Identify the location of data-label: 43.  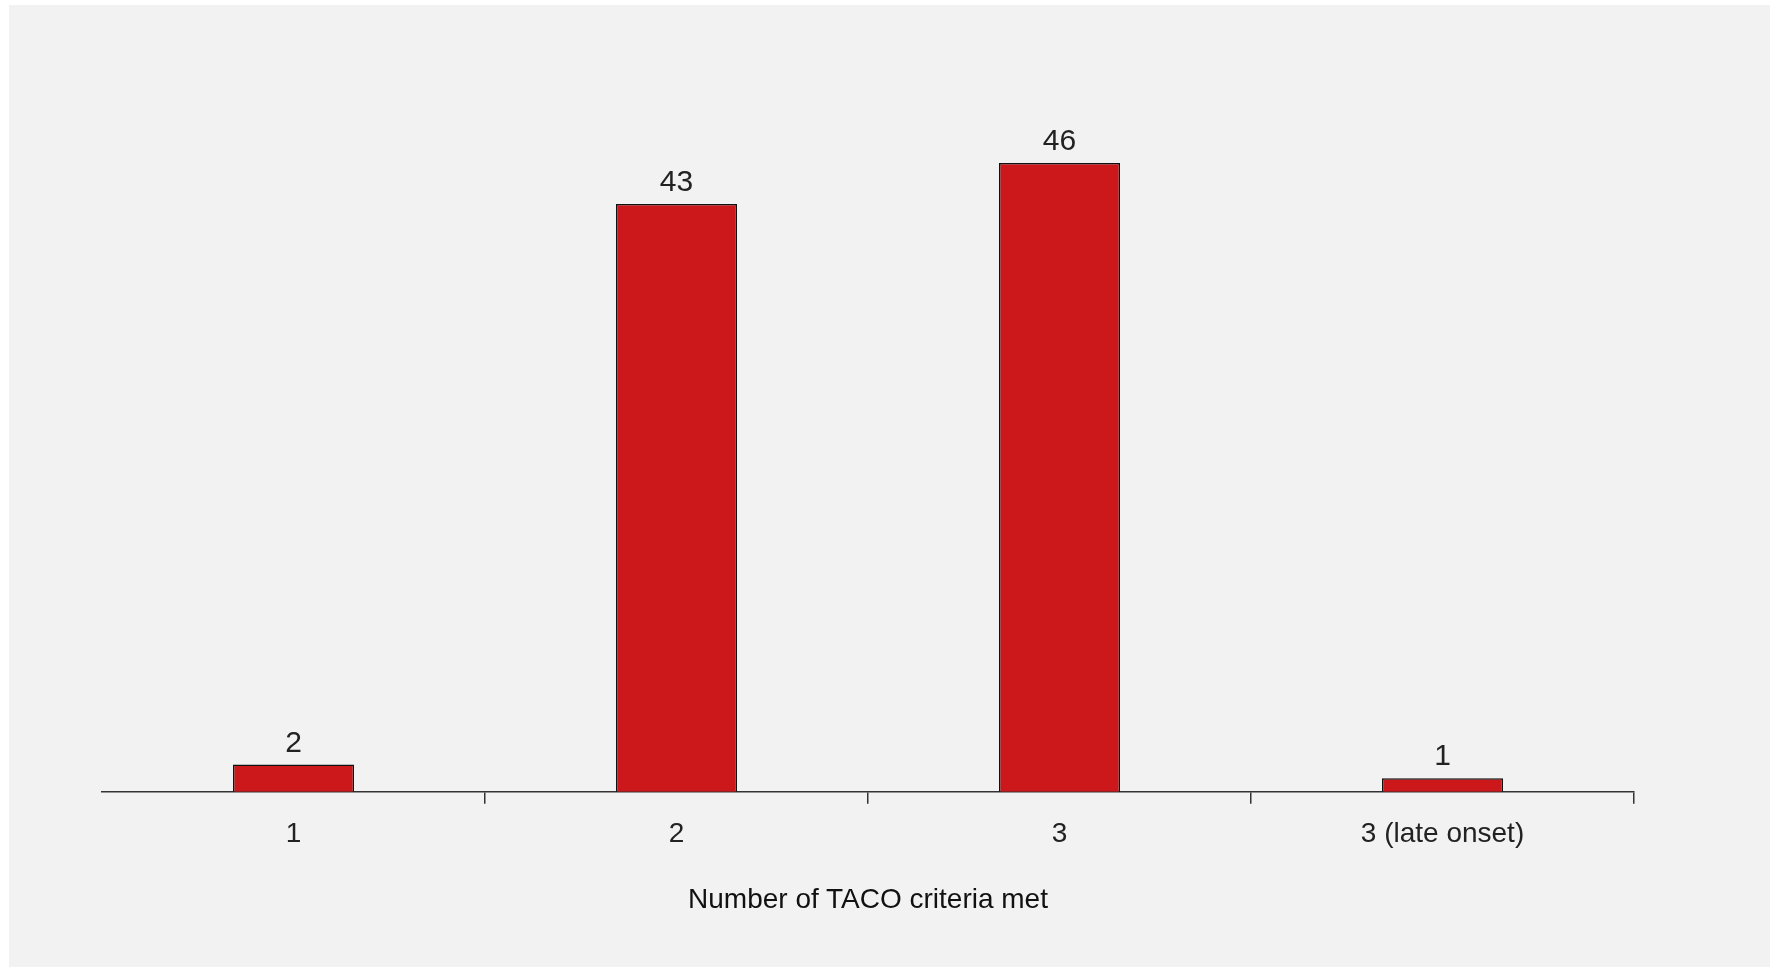
(676, 181).